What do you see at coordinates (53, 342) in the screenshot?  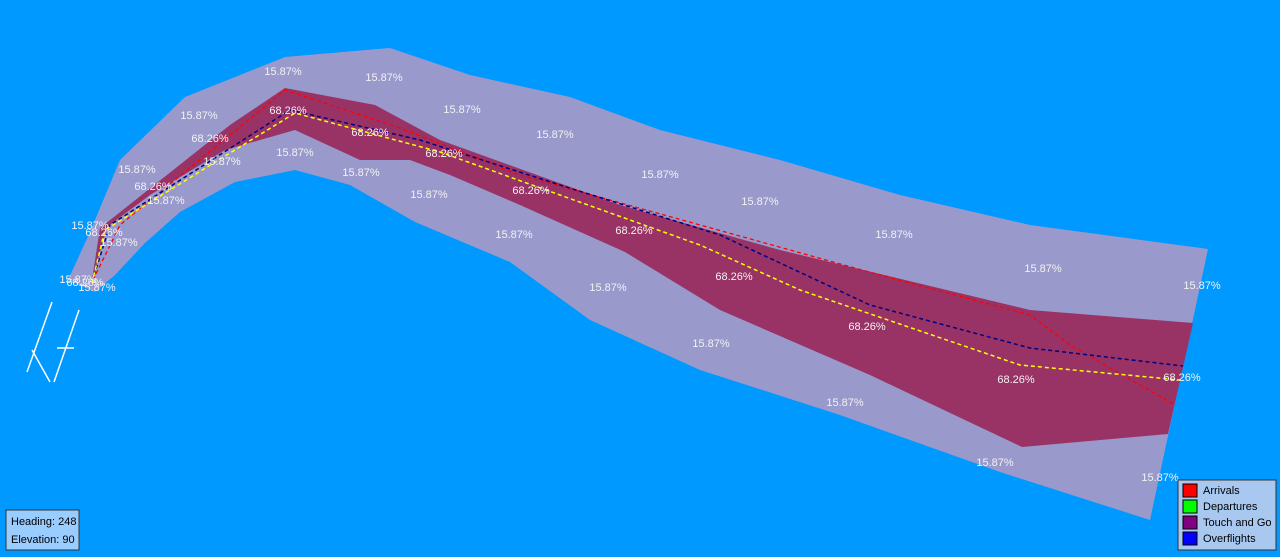 I see `runway` at bounding box center [53, 342].